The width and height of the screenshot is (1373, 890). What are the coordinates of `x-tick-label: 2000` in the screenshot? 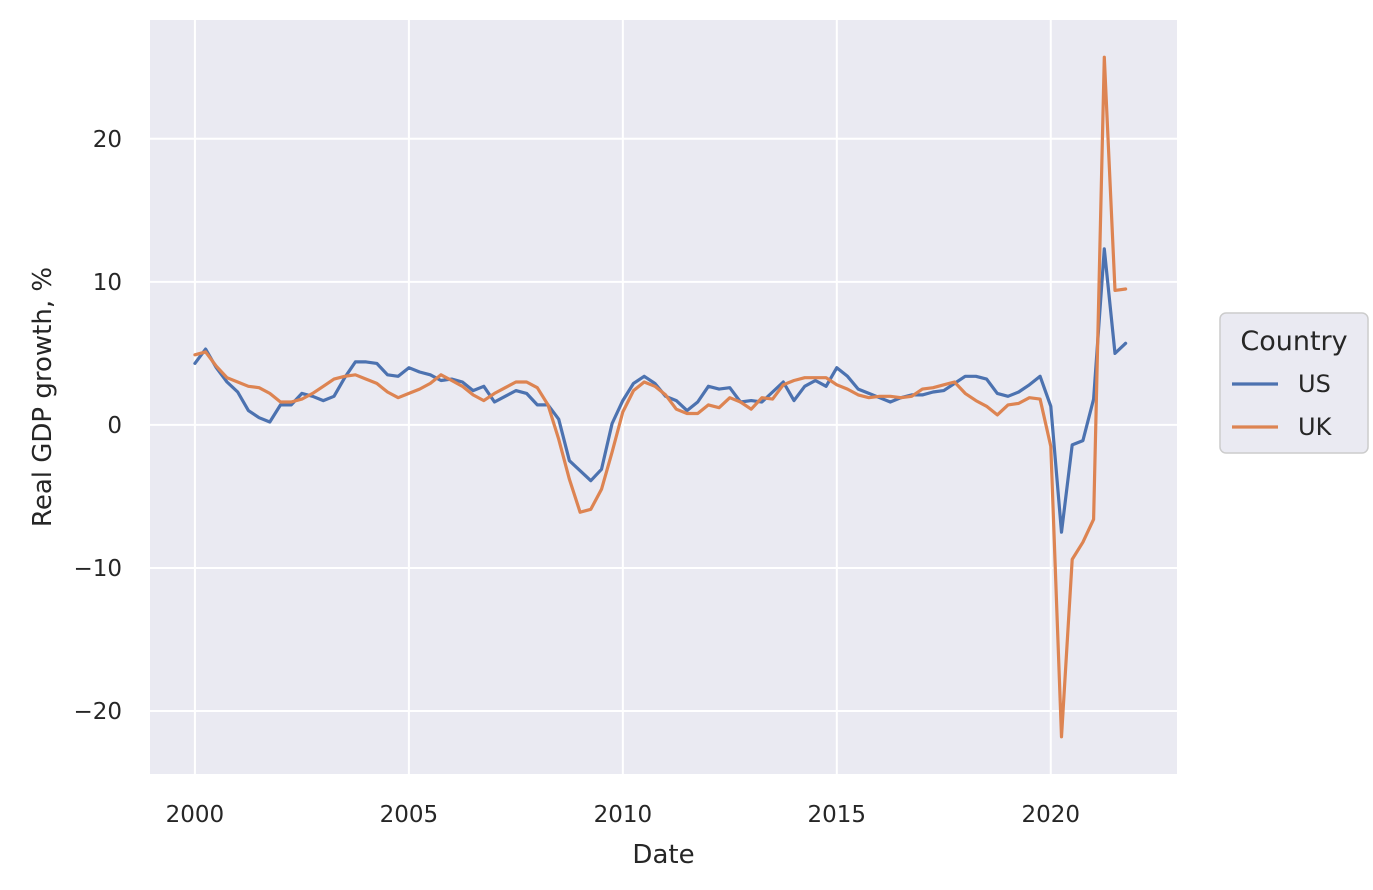 It's located at (195, 815).